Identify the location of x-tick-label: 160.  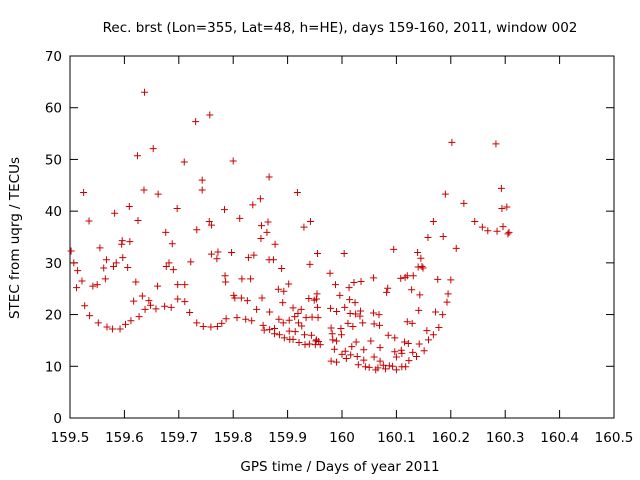
(342, 438).